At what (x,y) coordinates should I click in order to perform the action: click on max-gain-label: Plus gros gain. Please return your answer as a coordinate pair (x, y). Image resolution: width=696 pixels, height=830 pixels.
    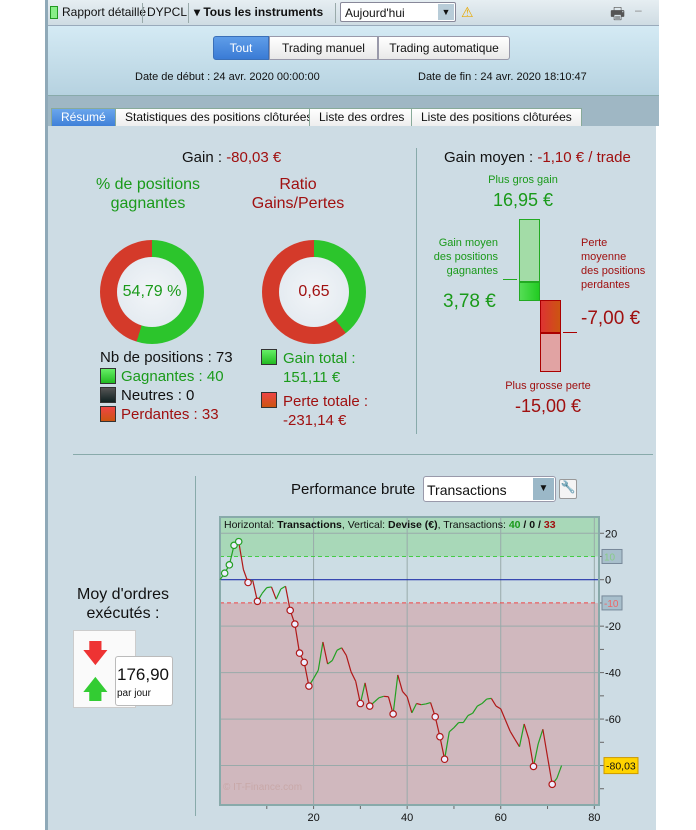
    Looking at the image, I should click on (523, 180).